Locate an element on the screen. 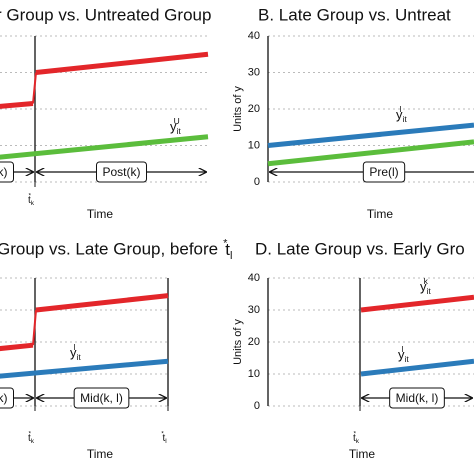  symbol: yitU is located at coordinates (175, 126).